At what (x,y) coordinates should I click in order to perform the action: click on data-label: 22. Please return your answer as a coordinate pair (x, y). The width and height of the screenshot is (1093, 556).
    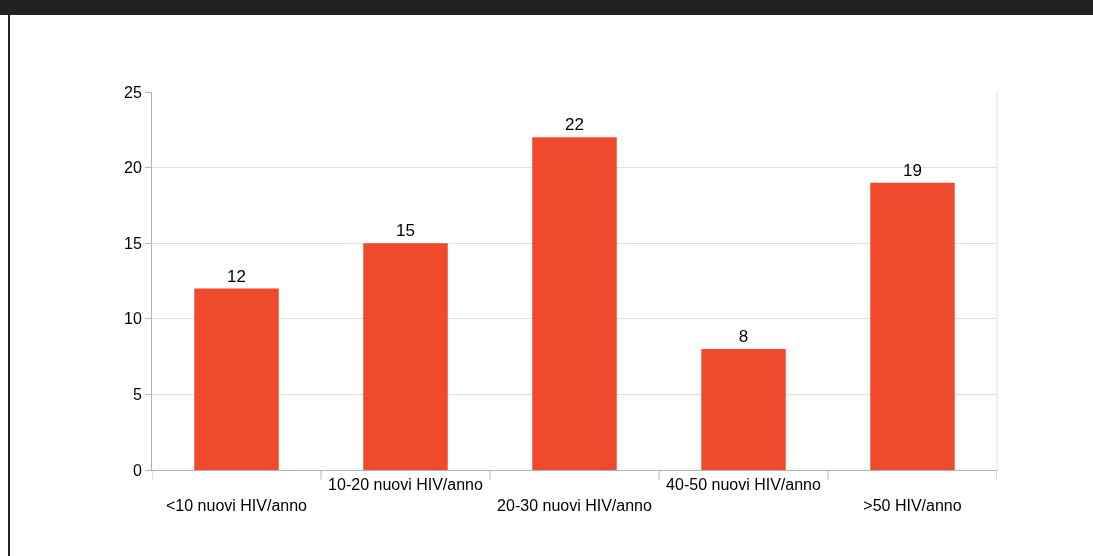
    Looking at the image, I should click on (574, 125).